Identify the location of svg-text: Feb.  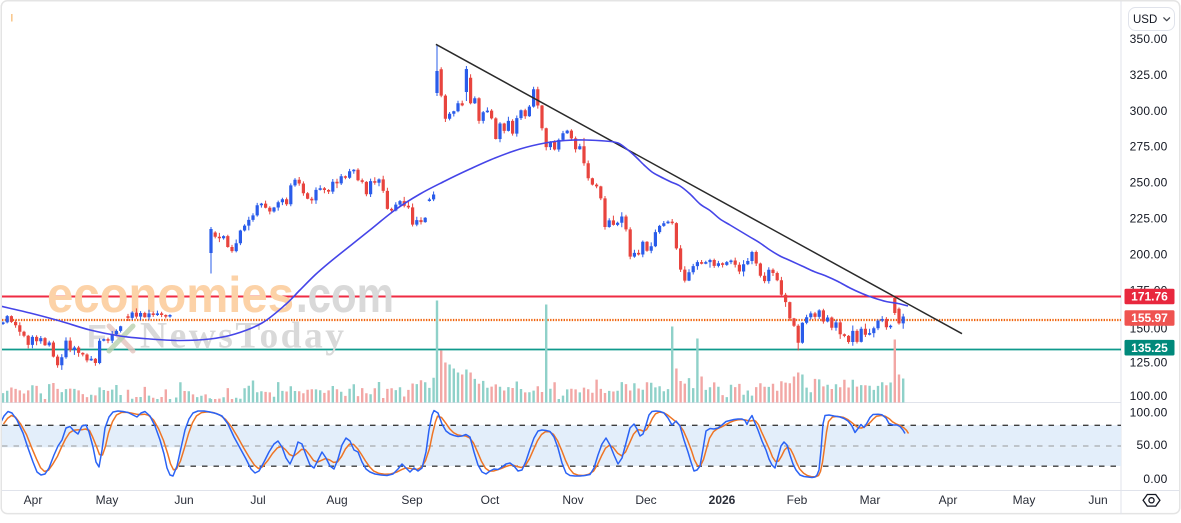
(797, 500).